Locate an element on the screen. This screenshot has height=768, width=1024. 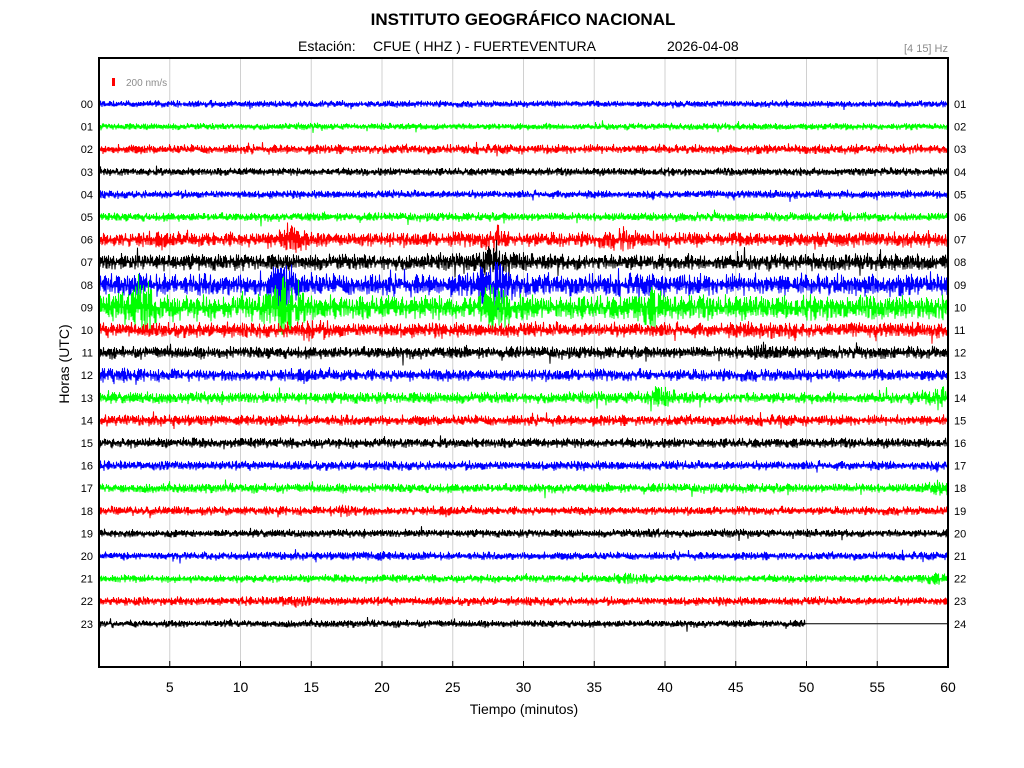
hour-label-left-21: 21 is located at coordinates (87, 580).